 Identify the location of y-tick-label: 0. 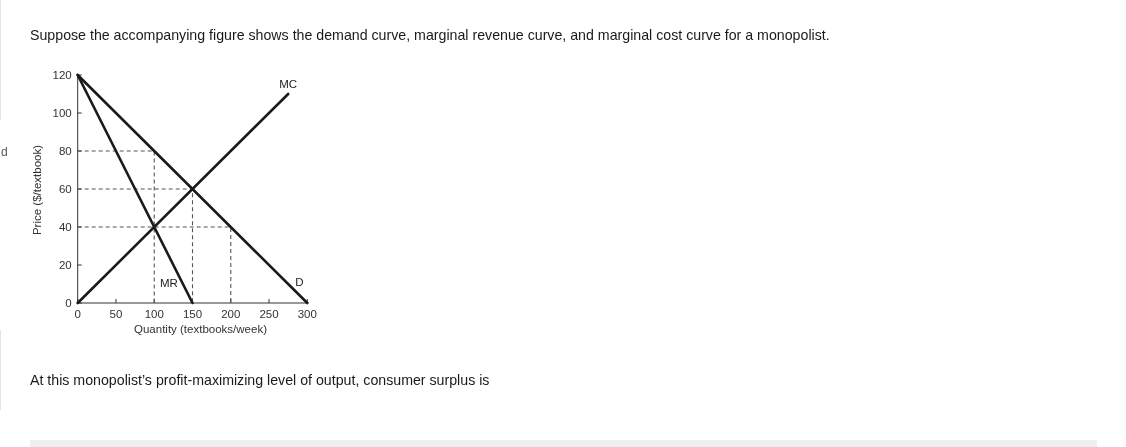
(68, 303).